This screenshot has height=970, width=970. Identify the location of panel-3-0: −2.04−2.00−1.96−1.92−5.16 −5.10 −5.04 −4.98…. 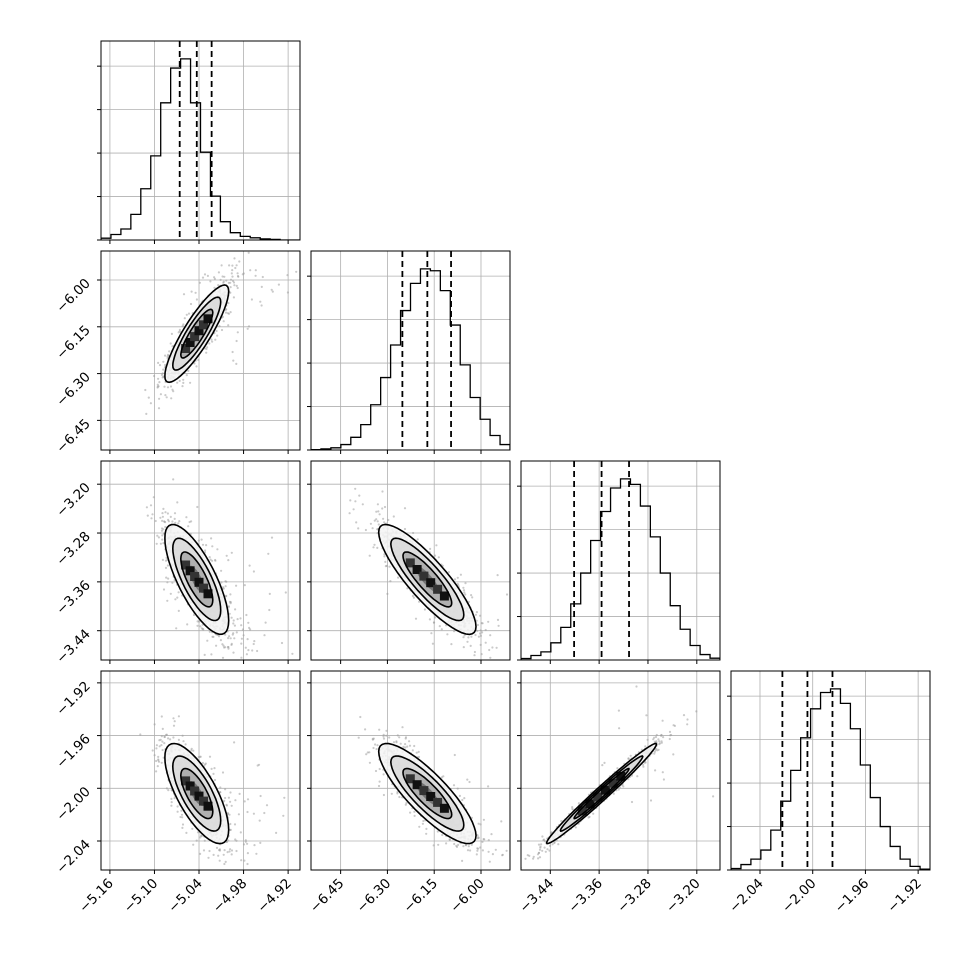
(177, 793).